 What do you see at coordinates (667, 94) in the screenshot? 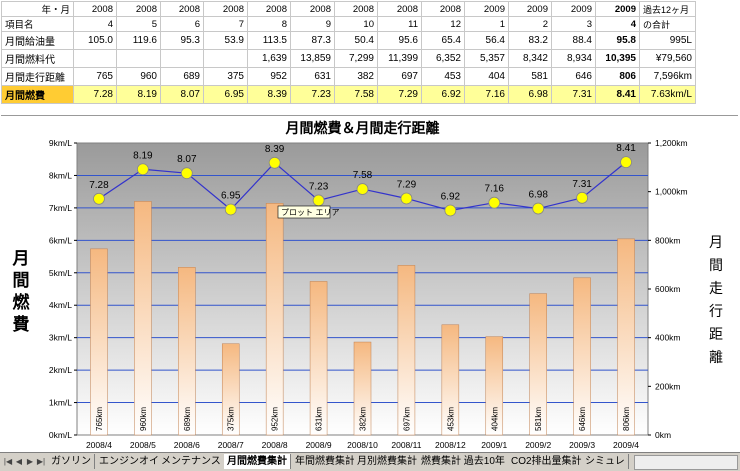
I see `row-total: 7.63km/L` at bounding box center [667, 94].